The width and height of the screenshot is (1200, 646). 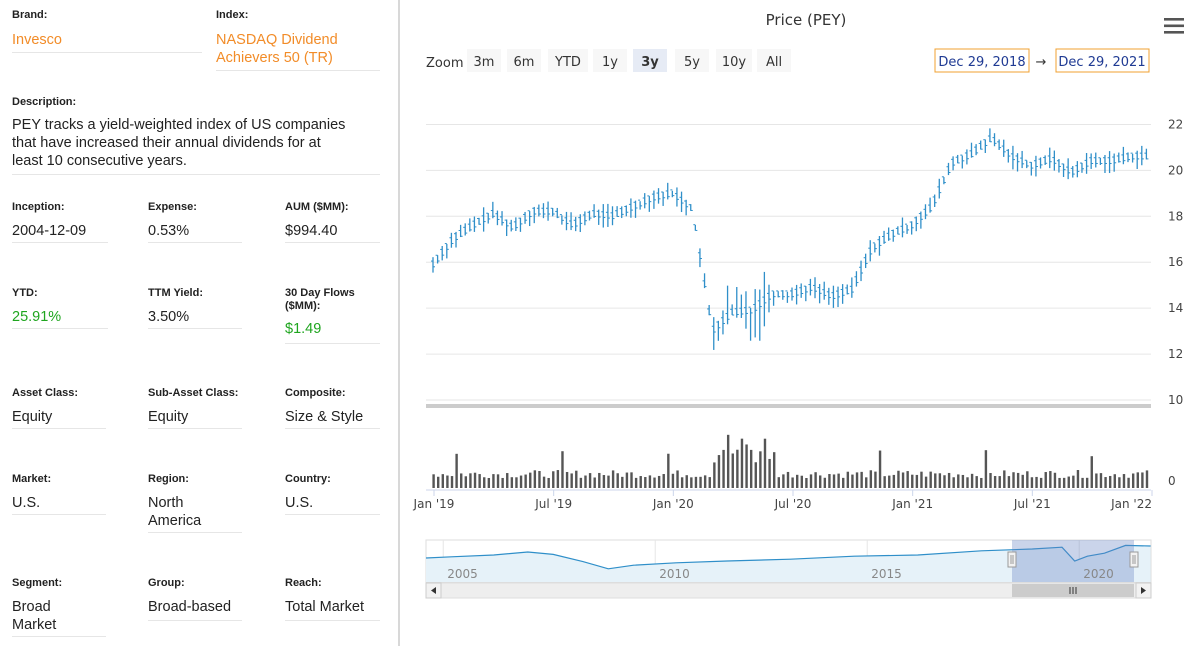 I want to click on market-value: U.S., so click(x=26, y=503).